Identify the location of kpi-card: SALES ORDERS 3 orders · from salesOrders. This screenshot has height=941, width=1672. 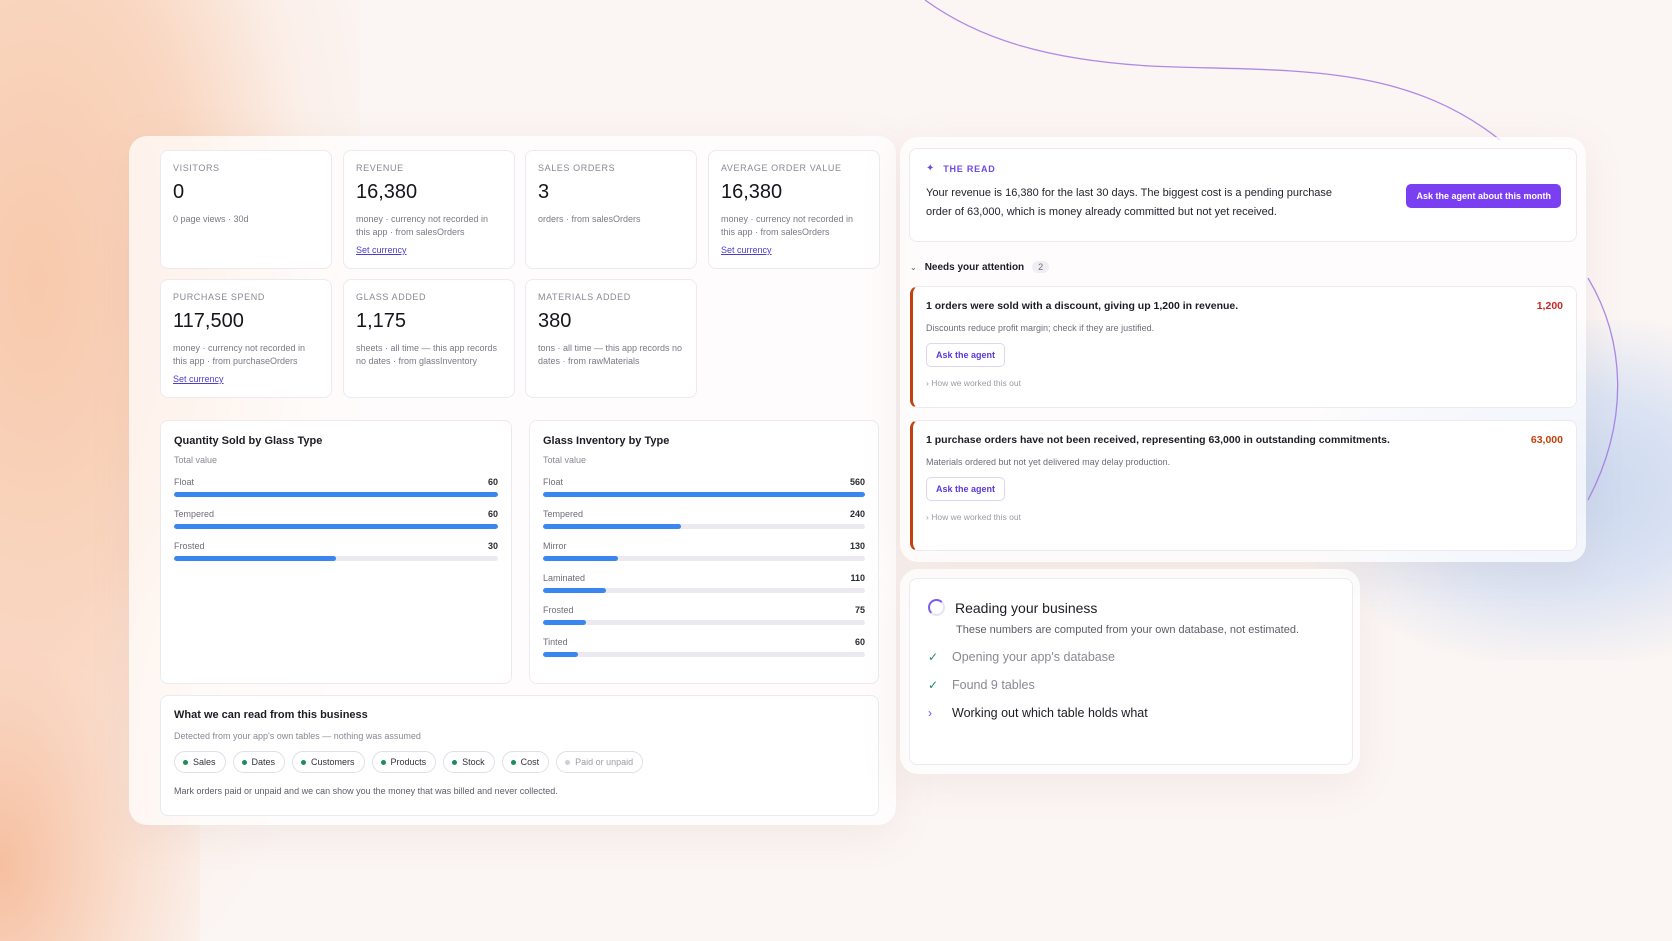
(611, 209).